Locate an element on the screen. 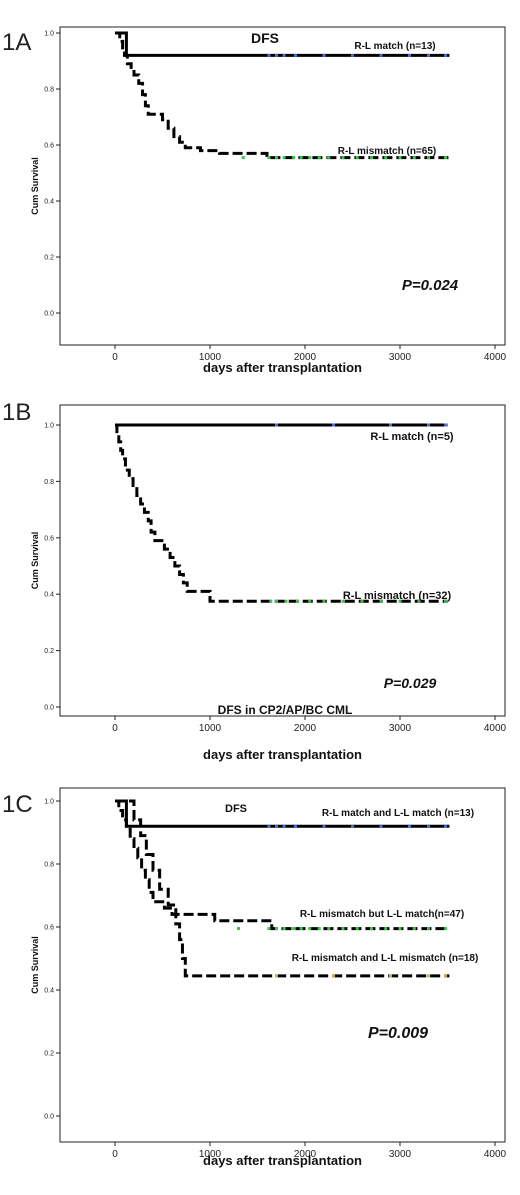  series-label-2: R-L mismatch (n=65) is located at coordinates (387, 151).